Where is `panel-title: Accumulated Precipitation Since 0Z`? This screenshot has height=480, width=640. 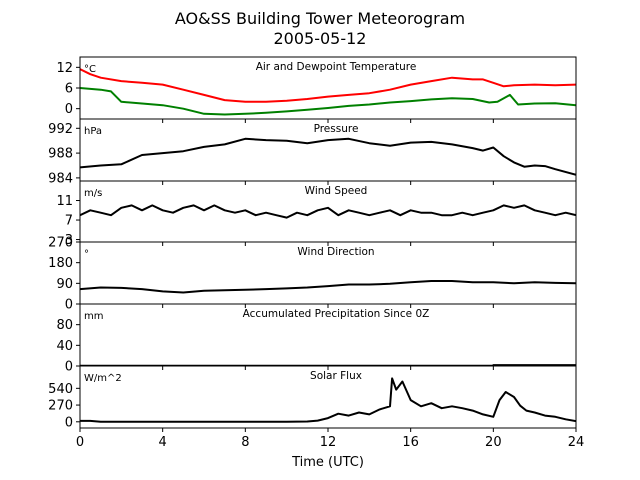
panel-title: Accumulated Precipitation Since 0Z is located at coordinates (336, 314).